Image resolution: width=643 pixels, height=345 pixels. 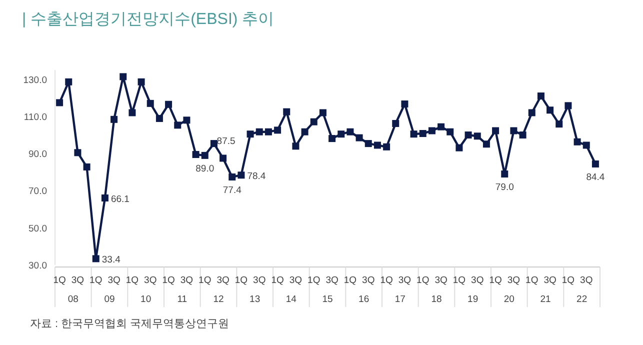 I want to click on y-tick-label: 50.0, so click(x=37, y=228).